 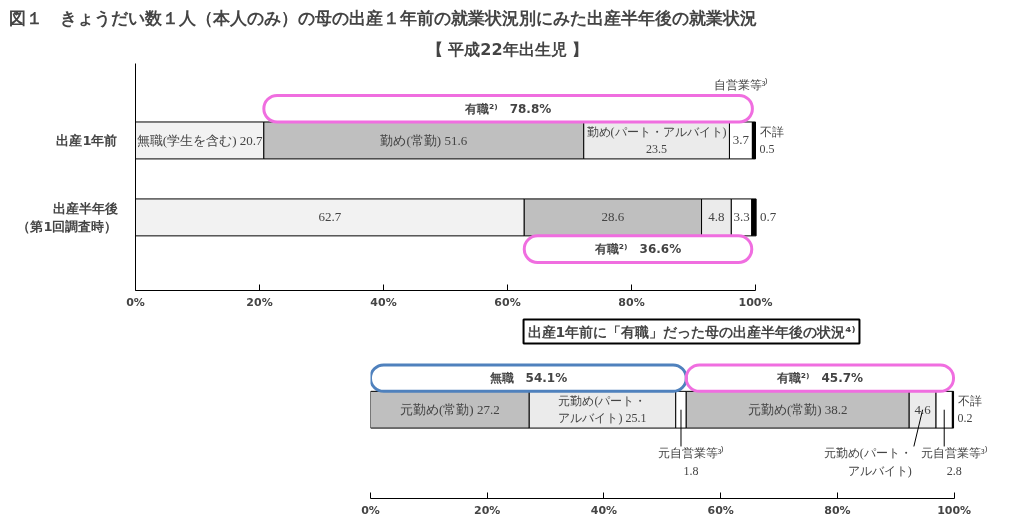 What do you see at coordinates (507, 108) in the screenshot?
I see `annotation: 有職²⁾ 78.8%` at bounding box center [507, 108].